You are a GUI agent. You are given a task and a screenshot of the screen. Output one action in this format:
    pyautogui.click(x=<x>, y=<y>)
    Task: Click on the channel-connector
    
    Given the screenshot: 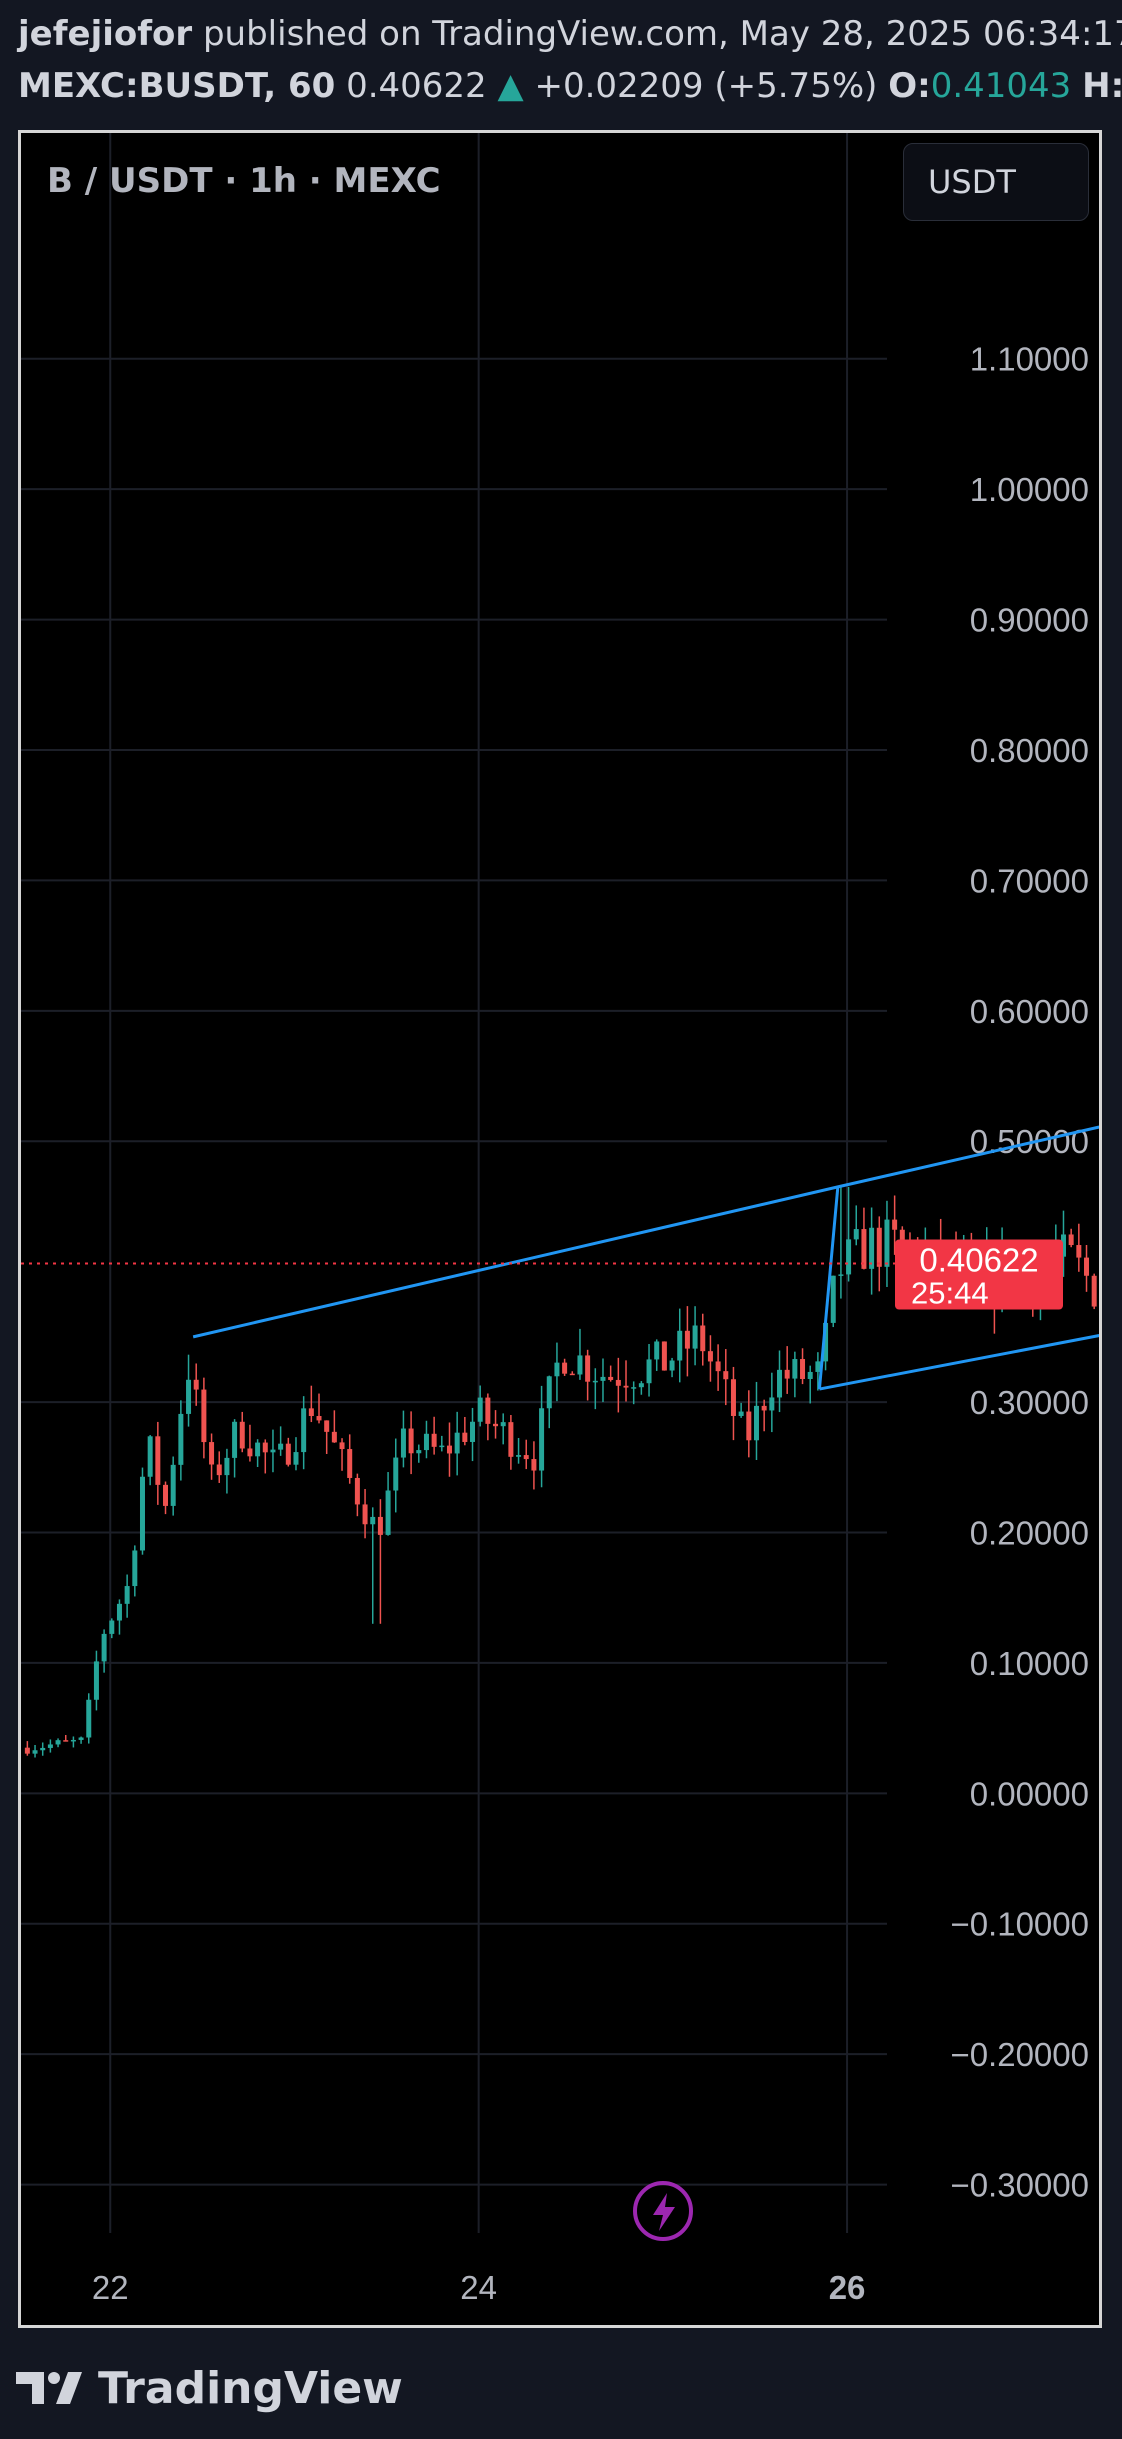 What is the action you would take?
    pyautogui.click(x=828, y=1288)
    